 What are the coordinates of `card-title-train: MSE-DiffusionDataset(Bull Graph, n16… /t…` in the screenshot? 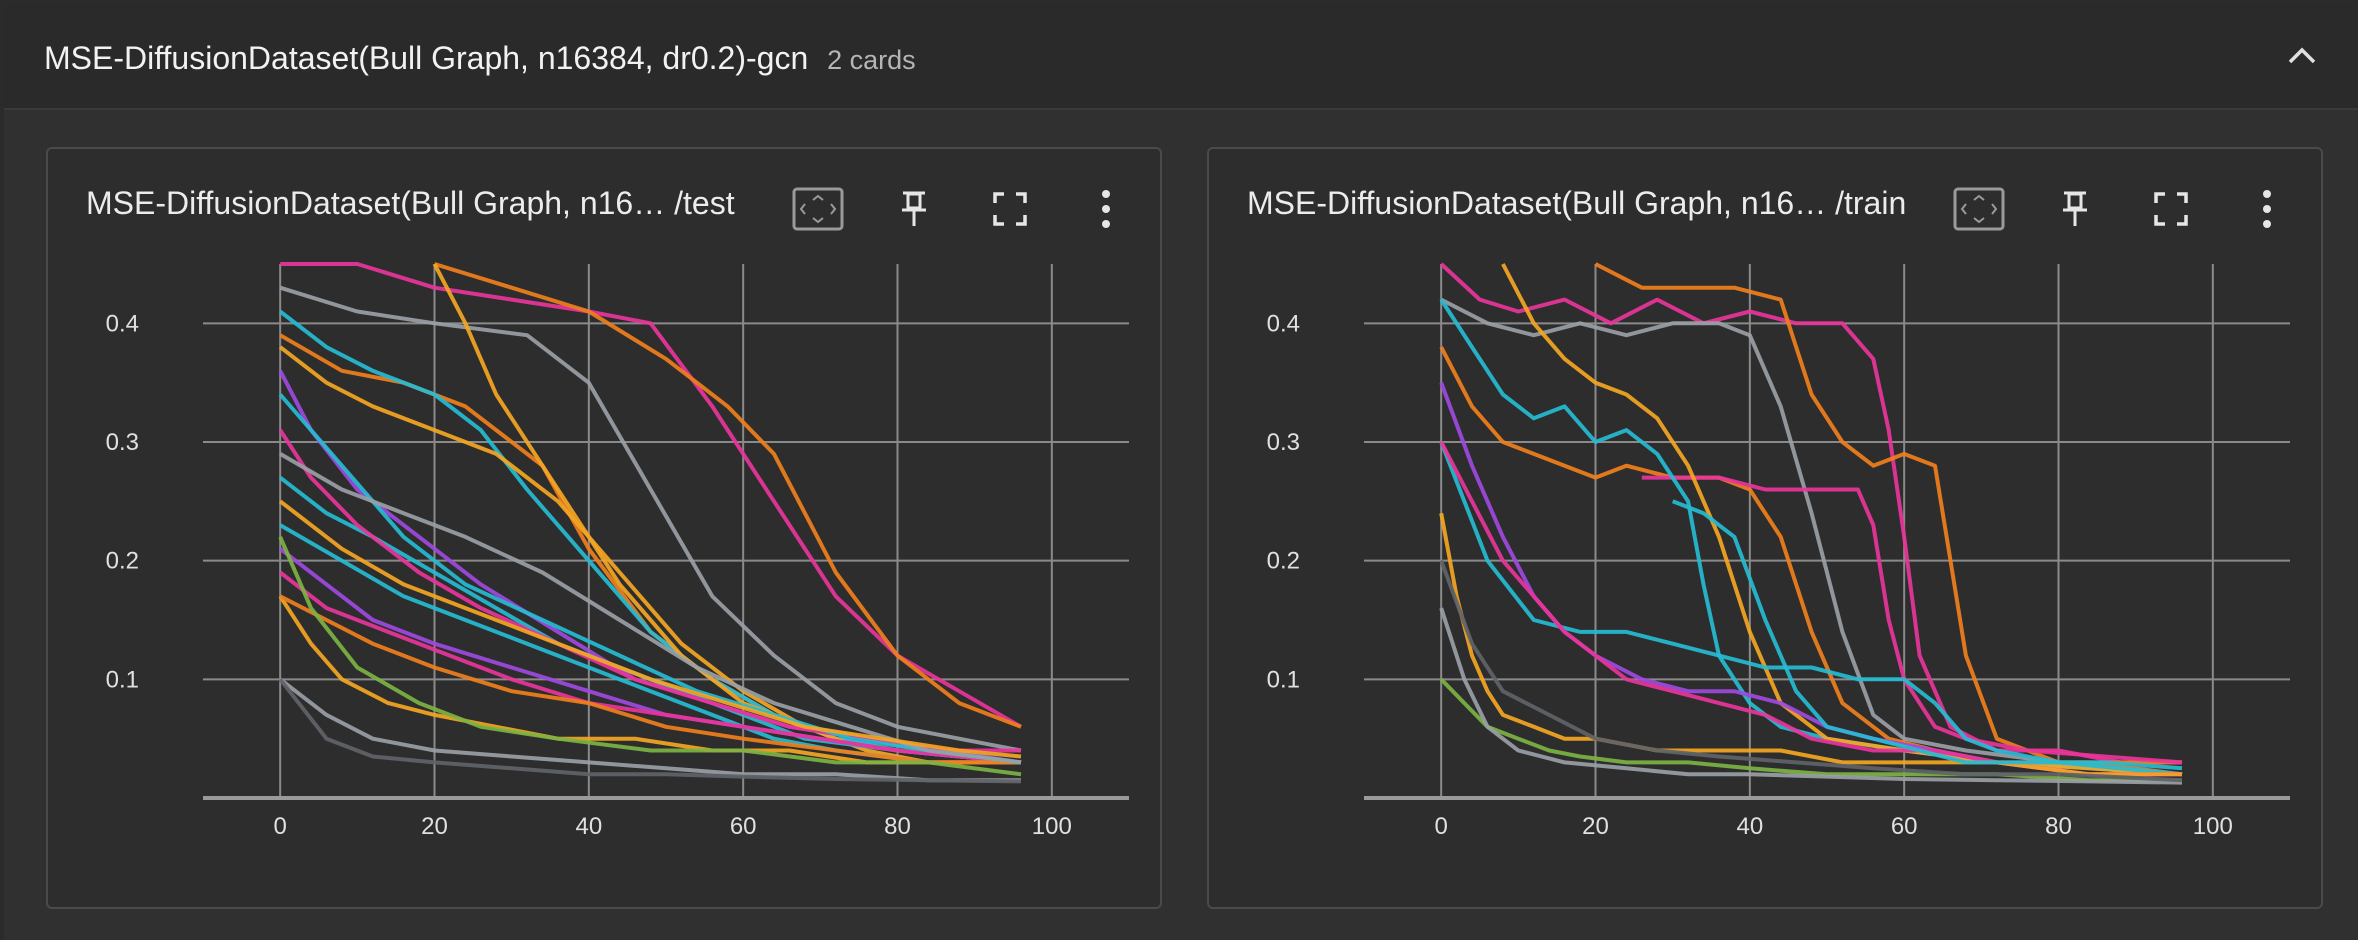 It's located at (1577, 203).